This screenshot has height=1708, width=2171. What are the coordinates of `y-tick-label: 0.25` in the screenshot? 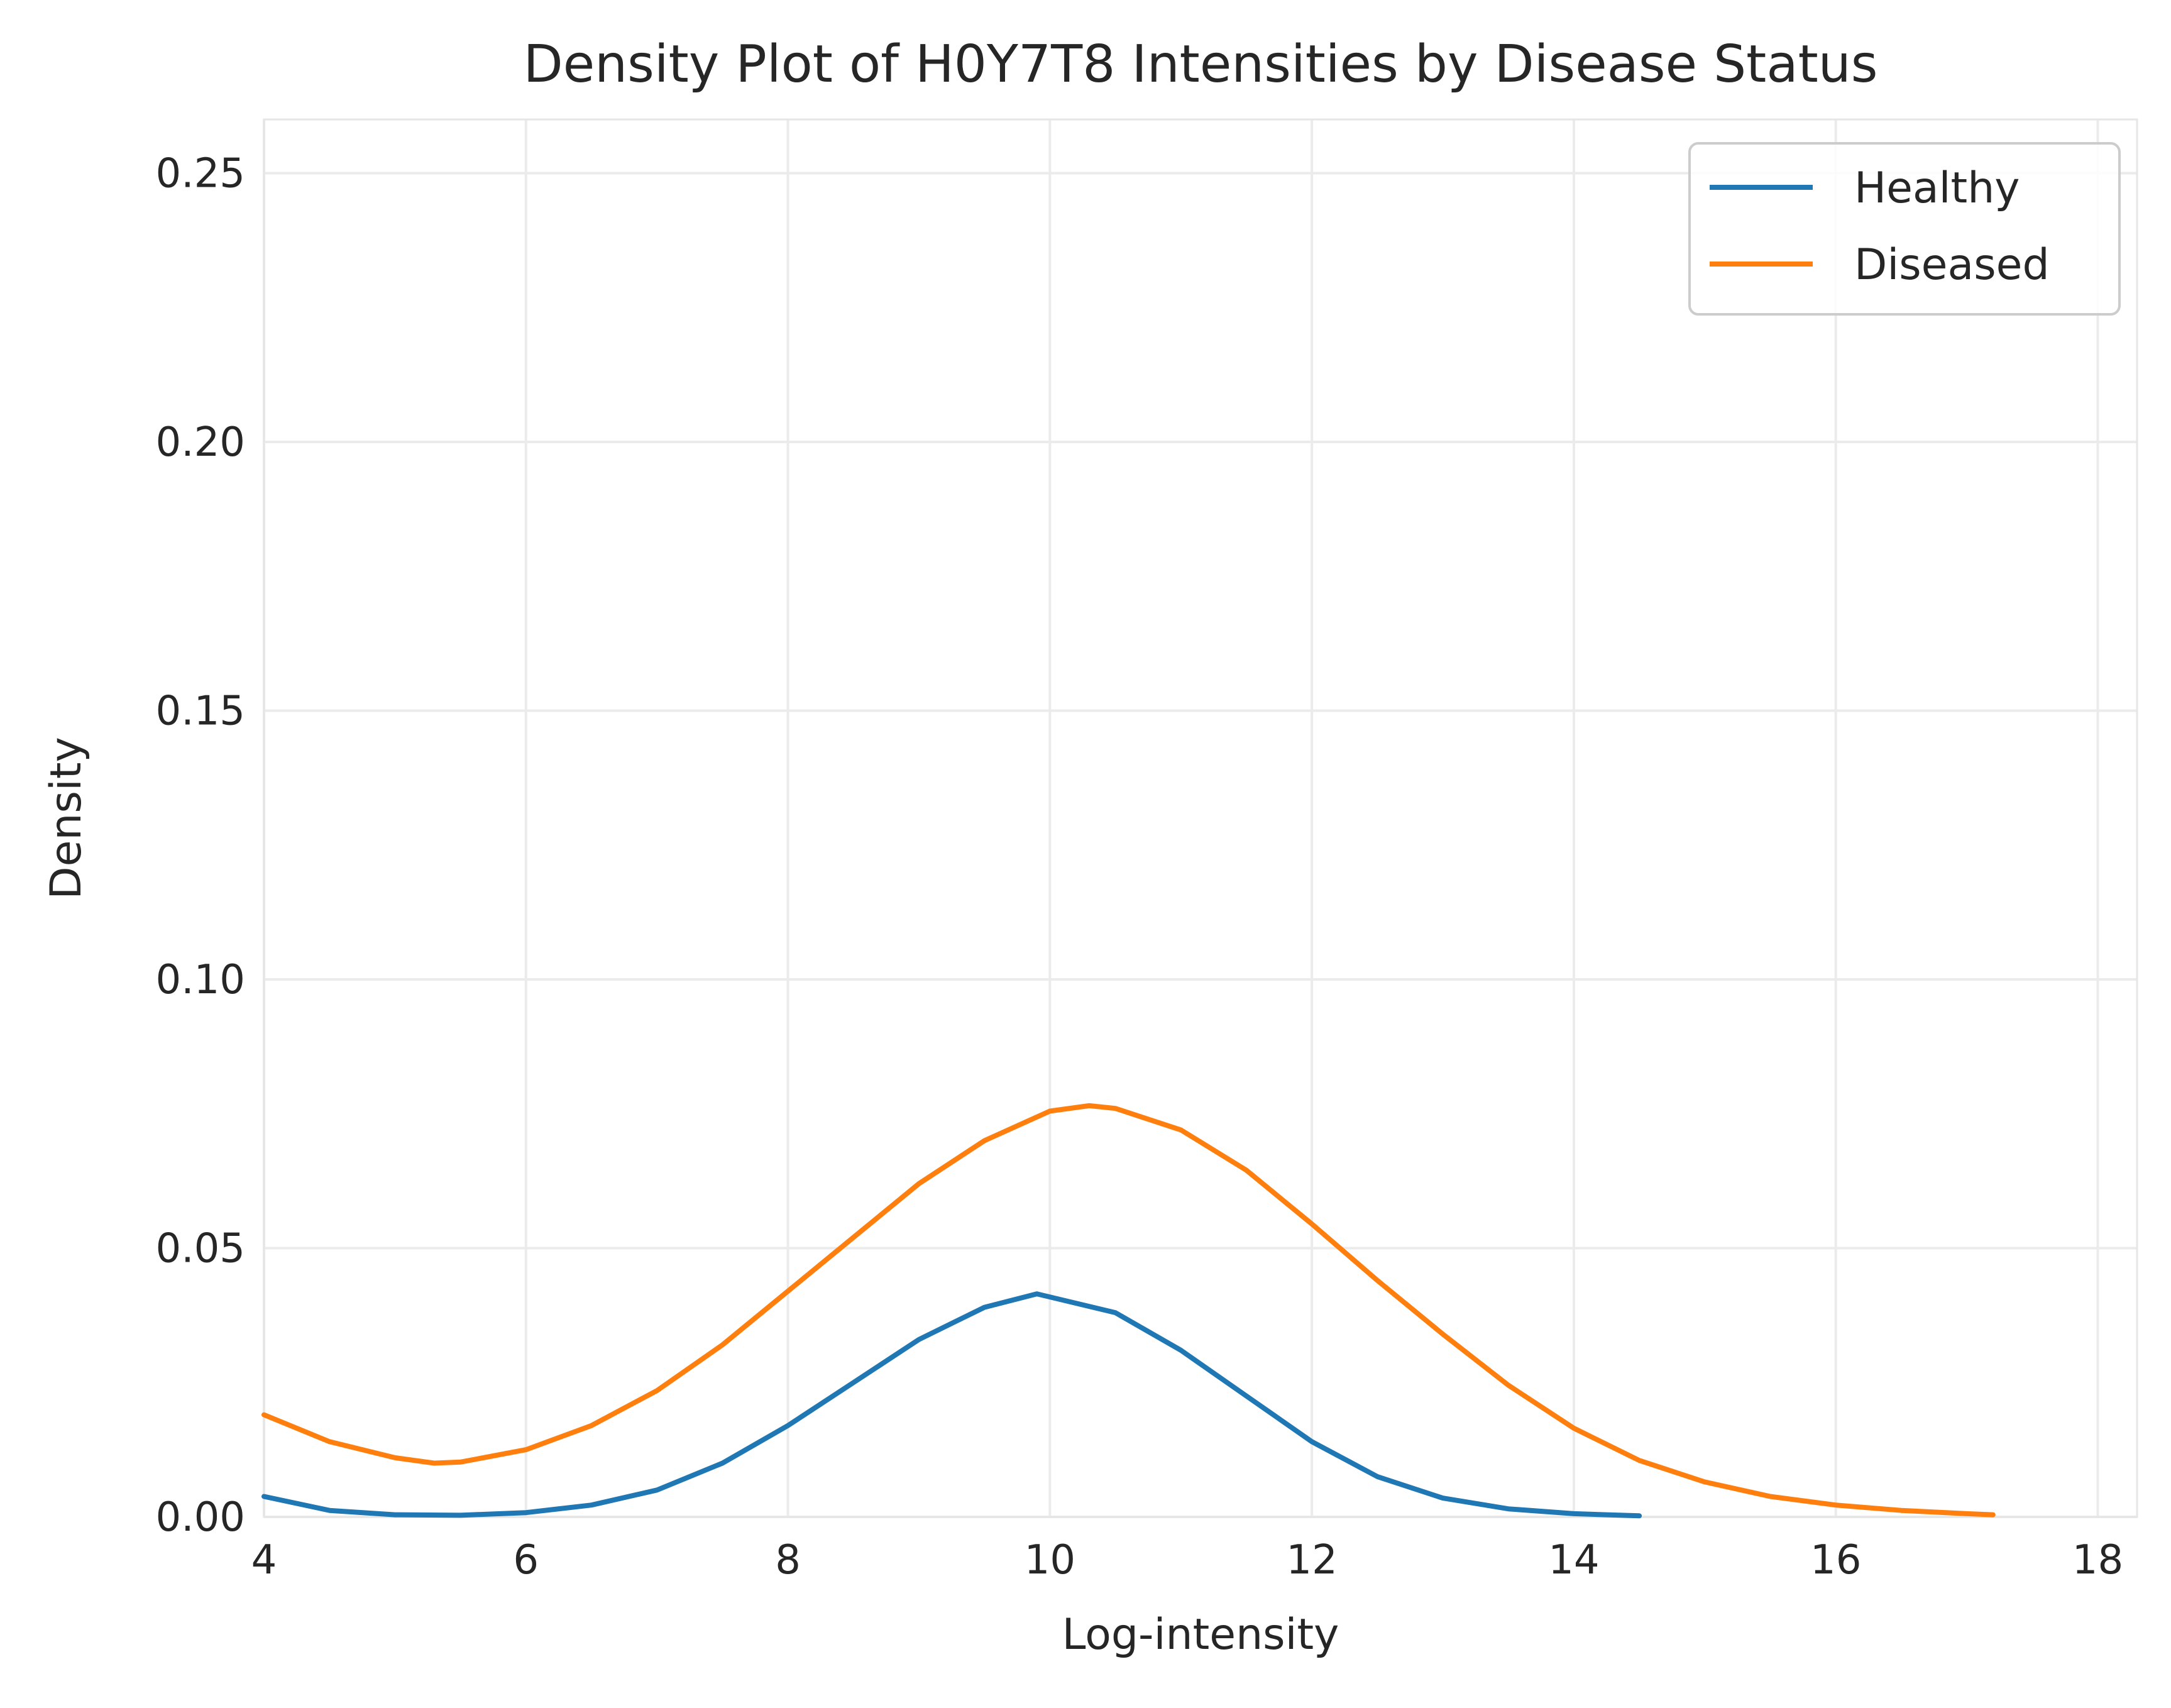 It's located at (201, 174).